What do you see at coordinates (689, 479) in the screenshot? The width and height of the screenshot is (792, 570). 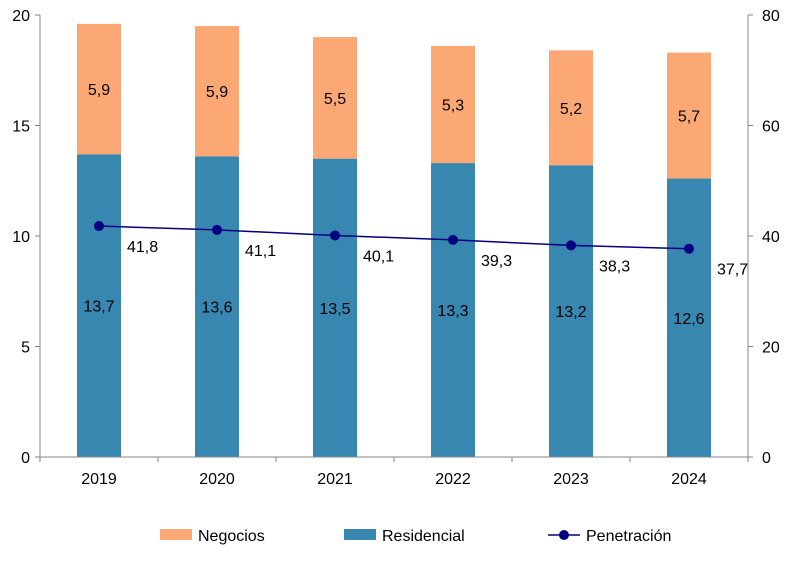 I see `x-tick-2024: 2024` at bounding box center [689, 479].